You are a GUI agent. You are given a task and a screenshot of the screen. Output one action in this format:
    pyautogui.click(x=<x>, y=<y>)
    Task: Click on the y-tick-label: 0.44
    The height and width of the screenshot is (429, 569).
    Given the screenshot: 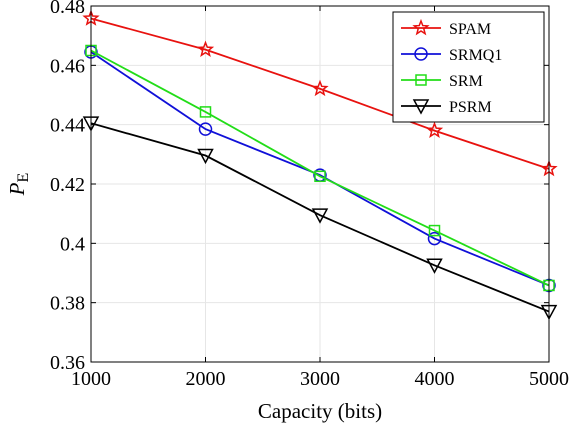 What is the action you would take?
    pyautogui.click(x=67, y=126)
    